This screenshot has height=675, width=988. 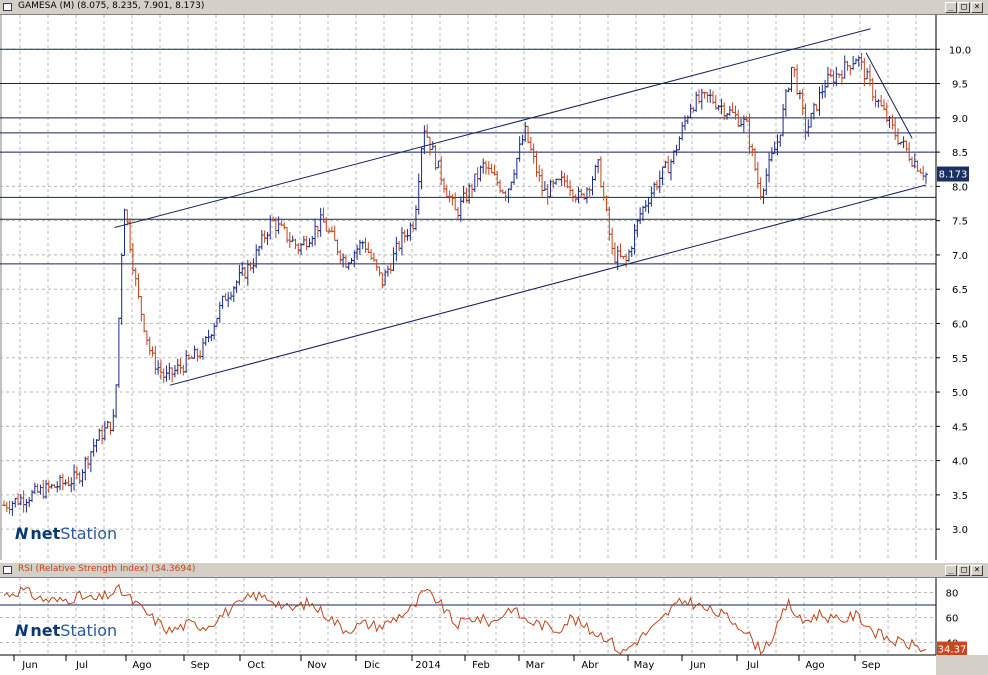 What do you see at coordinates (952, 619) in the screenshot?
I see `y-tick-label: 60` at bounding box center [952, 619].